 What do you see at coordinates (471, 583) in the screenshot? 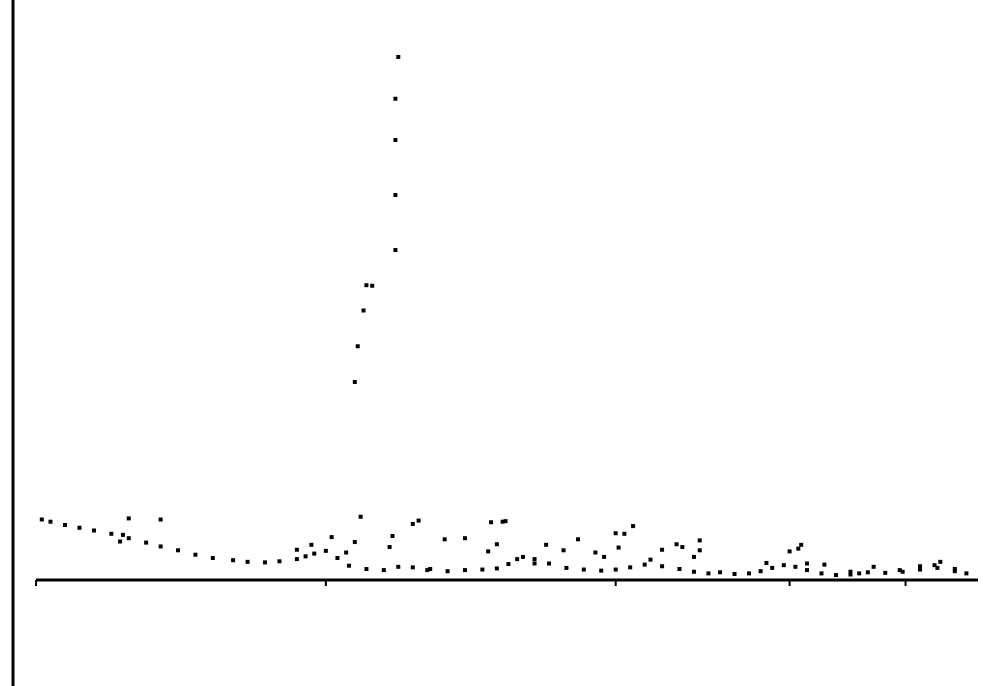
I see `x-ticks` at bounding box center [471, 583].